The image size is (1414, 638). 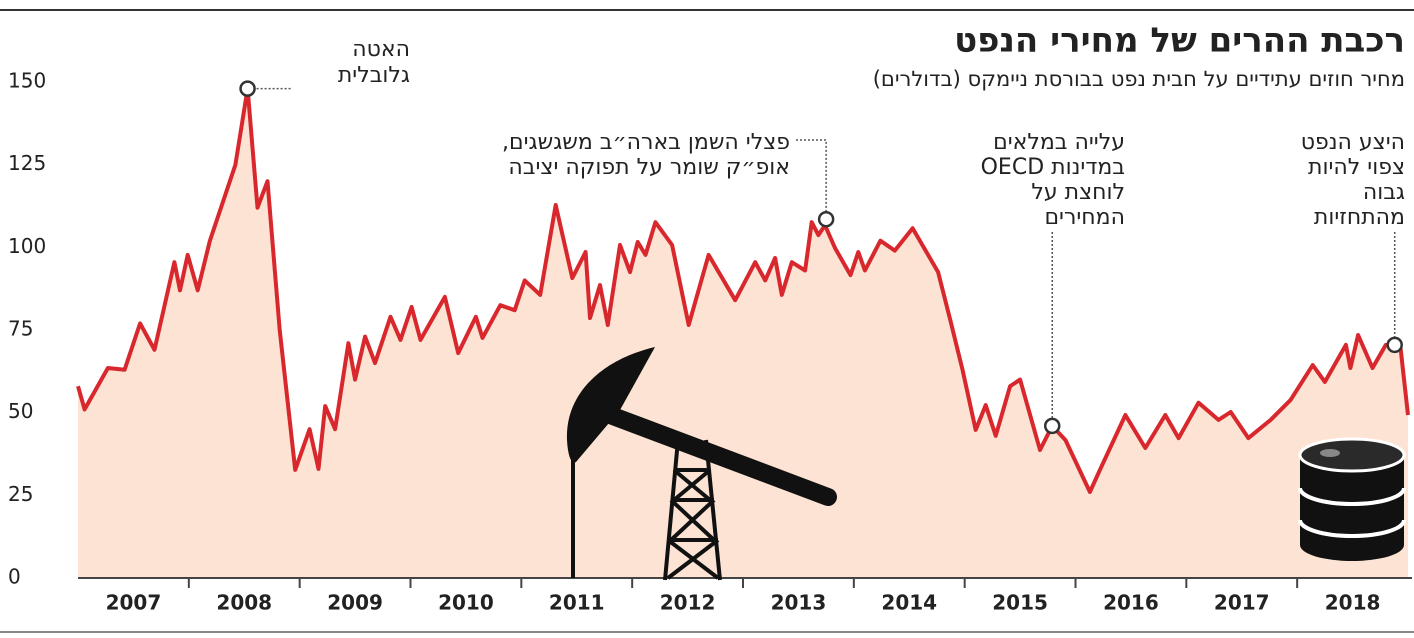 I want to click on x-tick-label: 2014, so click(x=909, y=603).